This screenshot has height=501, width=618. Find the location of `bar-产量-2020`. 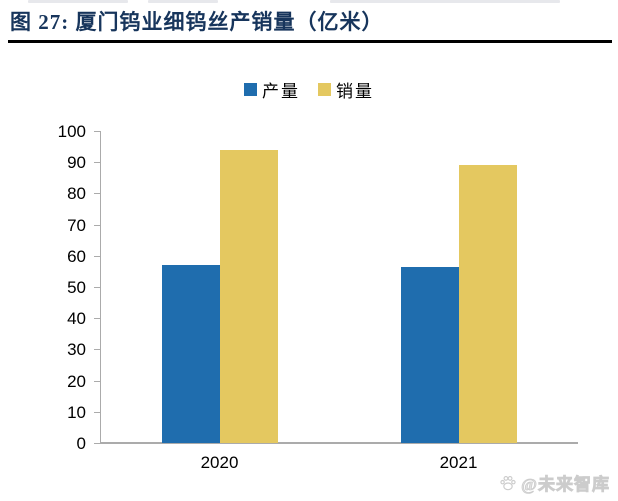

bar-产量-2020 is located at coordinates (190, 354).